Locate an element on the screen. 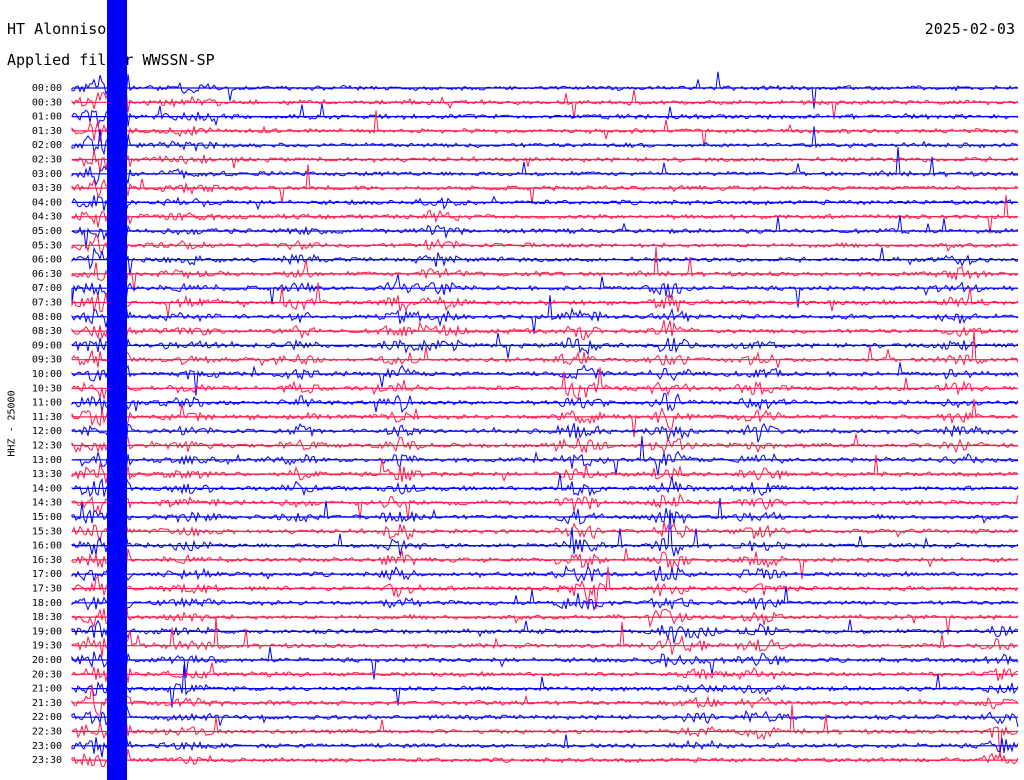 This screenshot has height=780, width=1024. tick-label: 17:00 is located at coordinates (47, 574).